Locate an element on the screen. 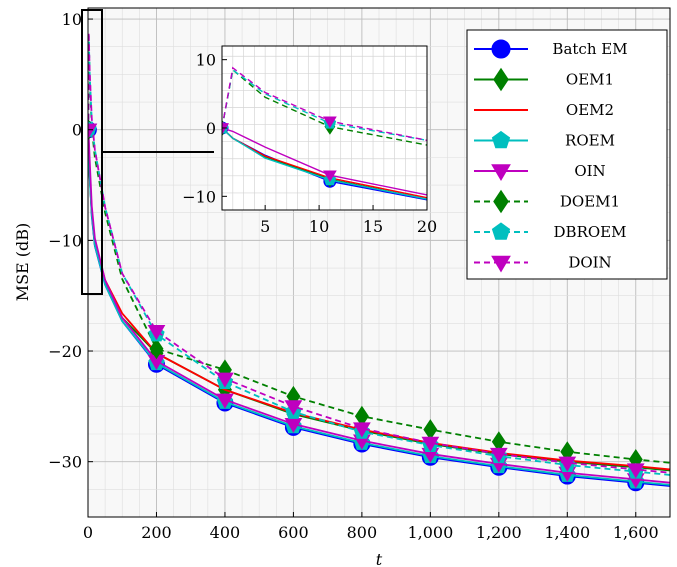  y-tick-label: −20 is located at coordinates (65, 351).